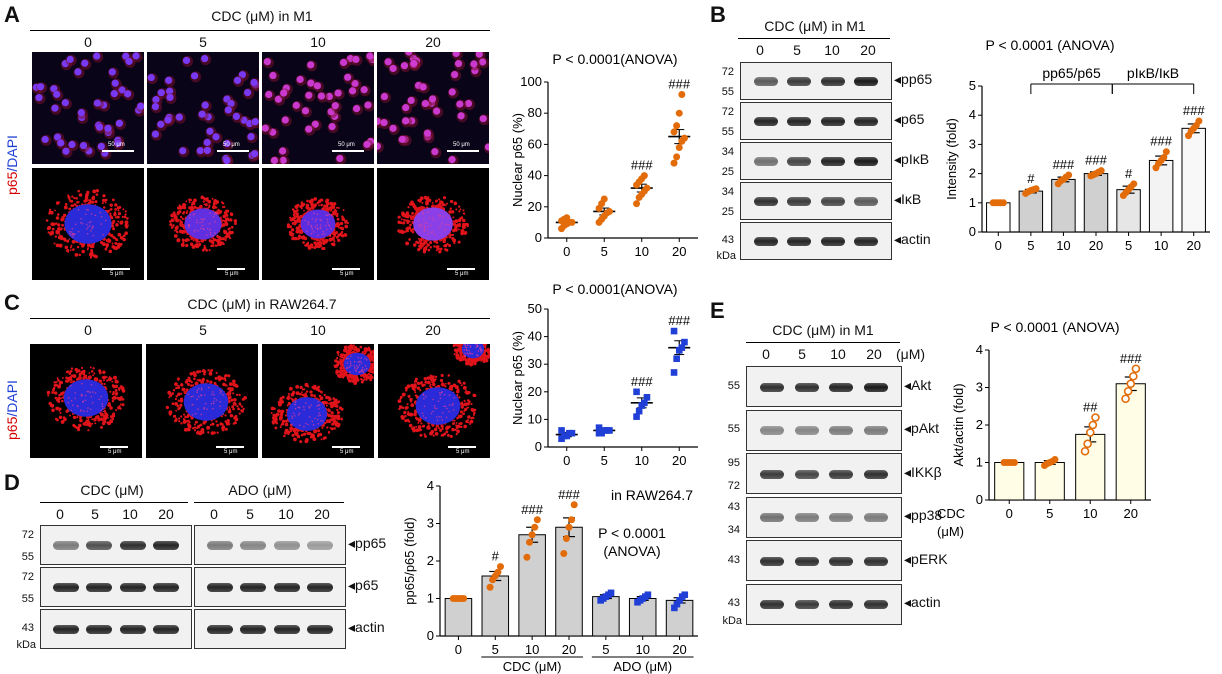  Describe the element at coordinates (12, 183) in the screenshot. I see `p65-stain-label: p65` at that location.